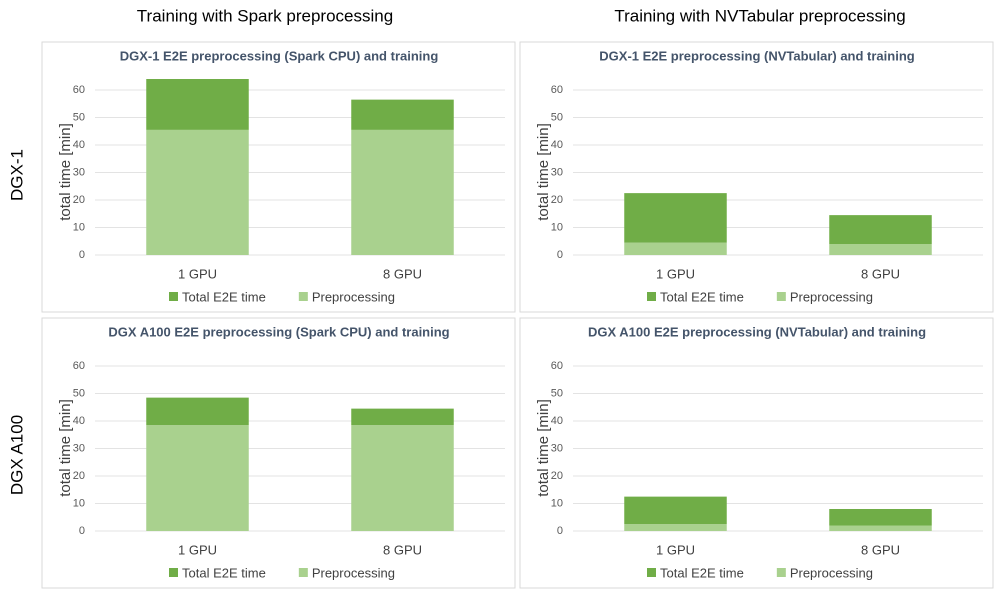 This screenshot has width=1000, height=600. What do you see at coordinates (16, 455) in the screenshot?
I see `row-label: DGX A100` at bounding box center [16, 455].